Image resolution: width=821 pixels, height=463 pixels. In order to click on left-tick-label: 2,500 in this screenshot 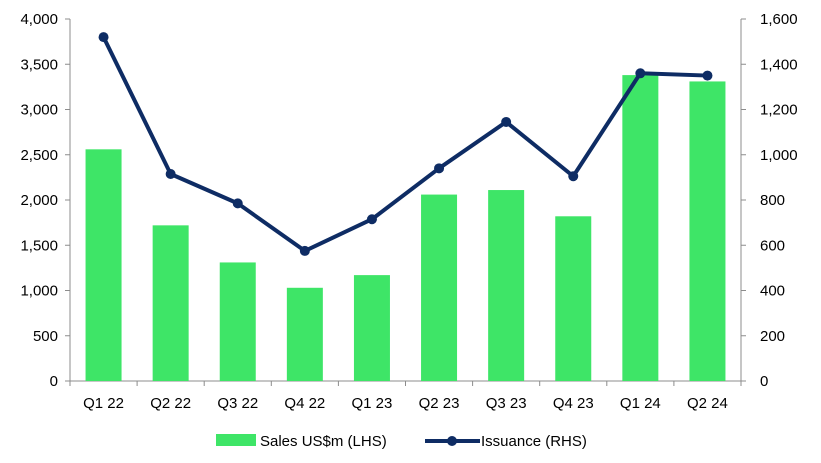, I will do `click(39, 155)`.